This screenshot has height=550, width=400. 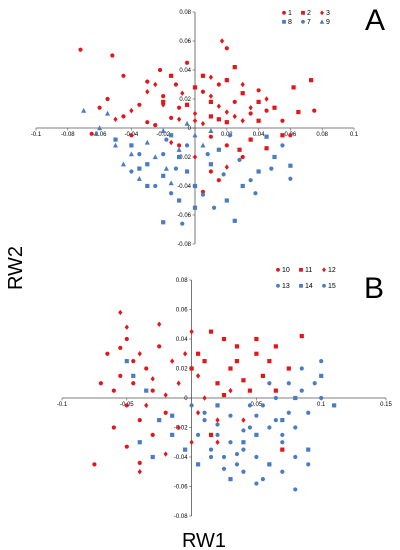 What do you see at coordinates (332, 286) in the screenshot?
I see `legend-label: 15` at bounding box center [332, 286].